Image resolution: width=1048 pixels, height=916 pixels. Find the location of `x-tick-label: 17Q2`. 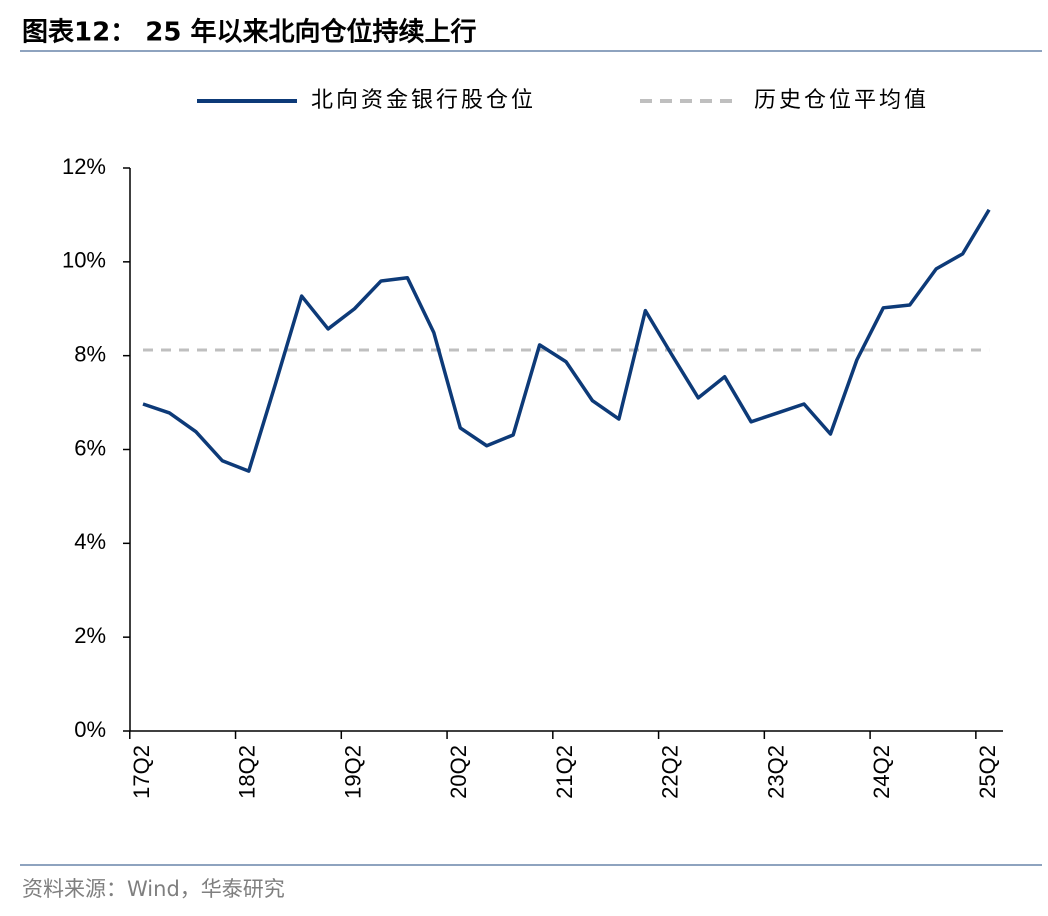

x-tick-label: 17Q2 is located at coordinates (141, 772).